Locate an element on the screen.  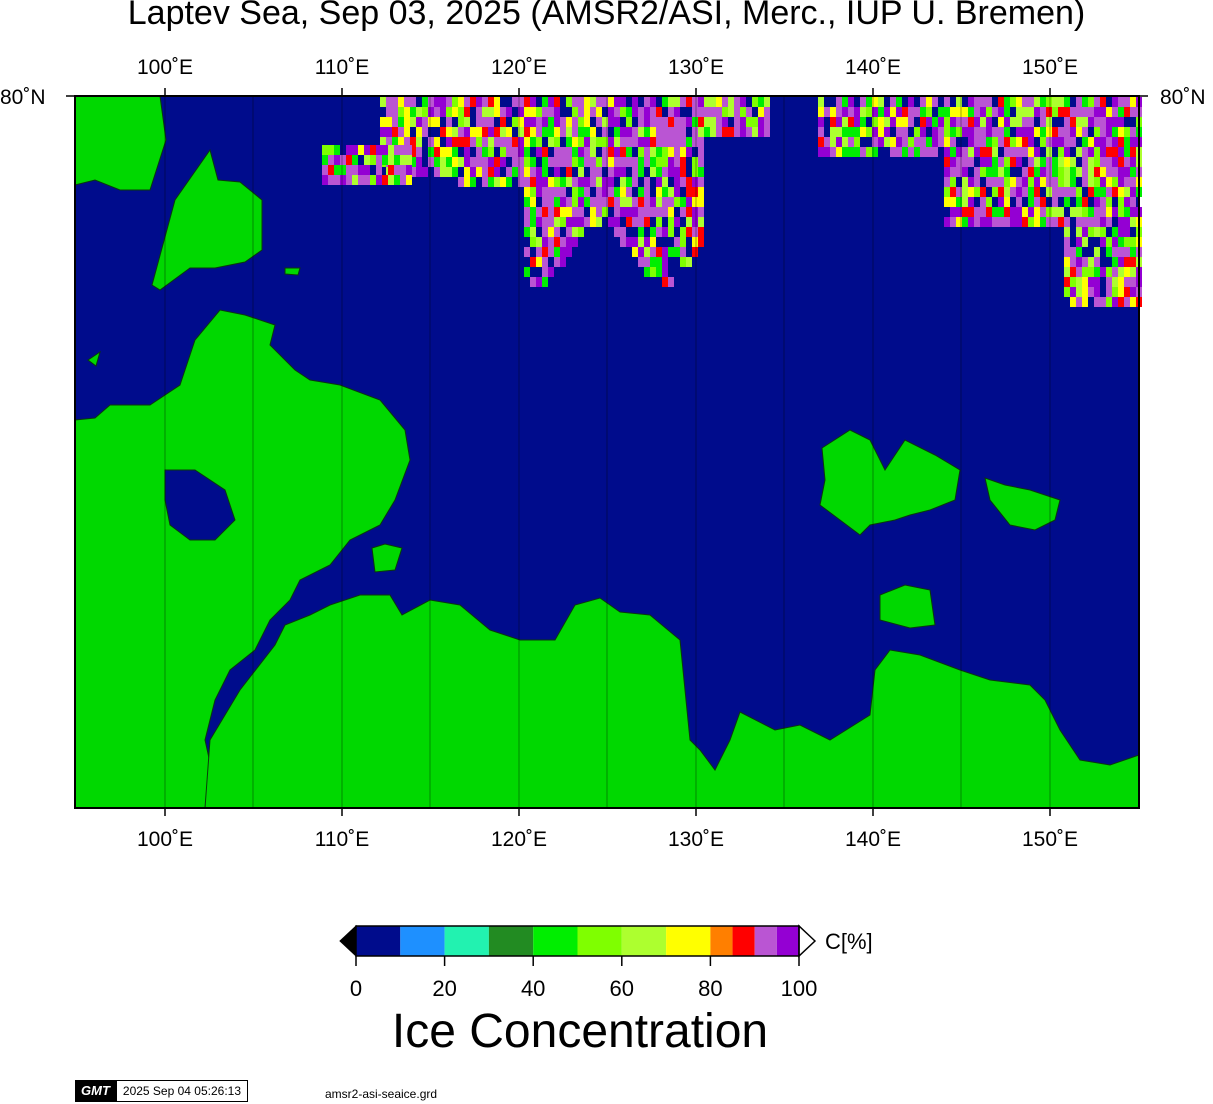
colorbar-bin is located at coordinates (787, 941).